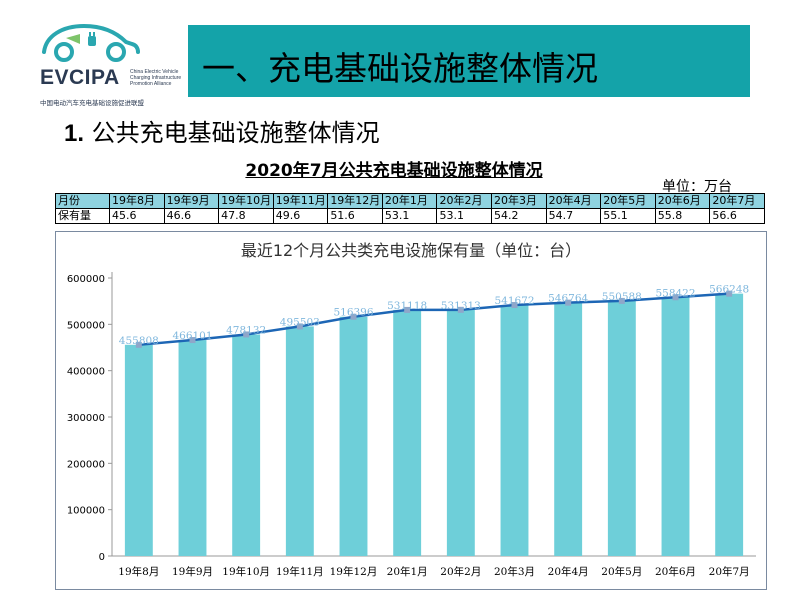 The width and height of the screenshot is (800, 600). I want to click on table-cell-month: 19年11月, so click(300, 201).